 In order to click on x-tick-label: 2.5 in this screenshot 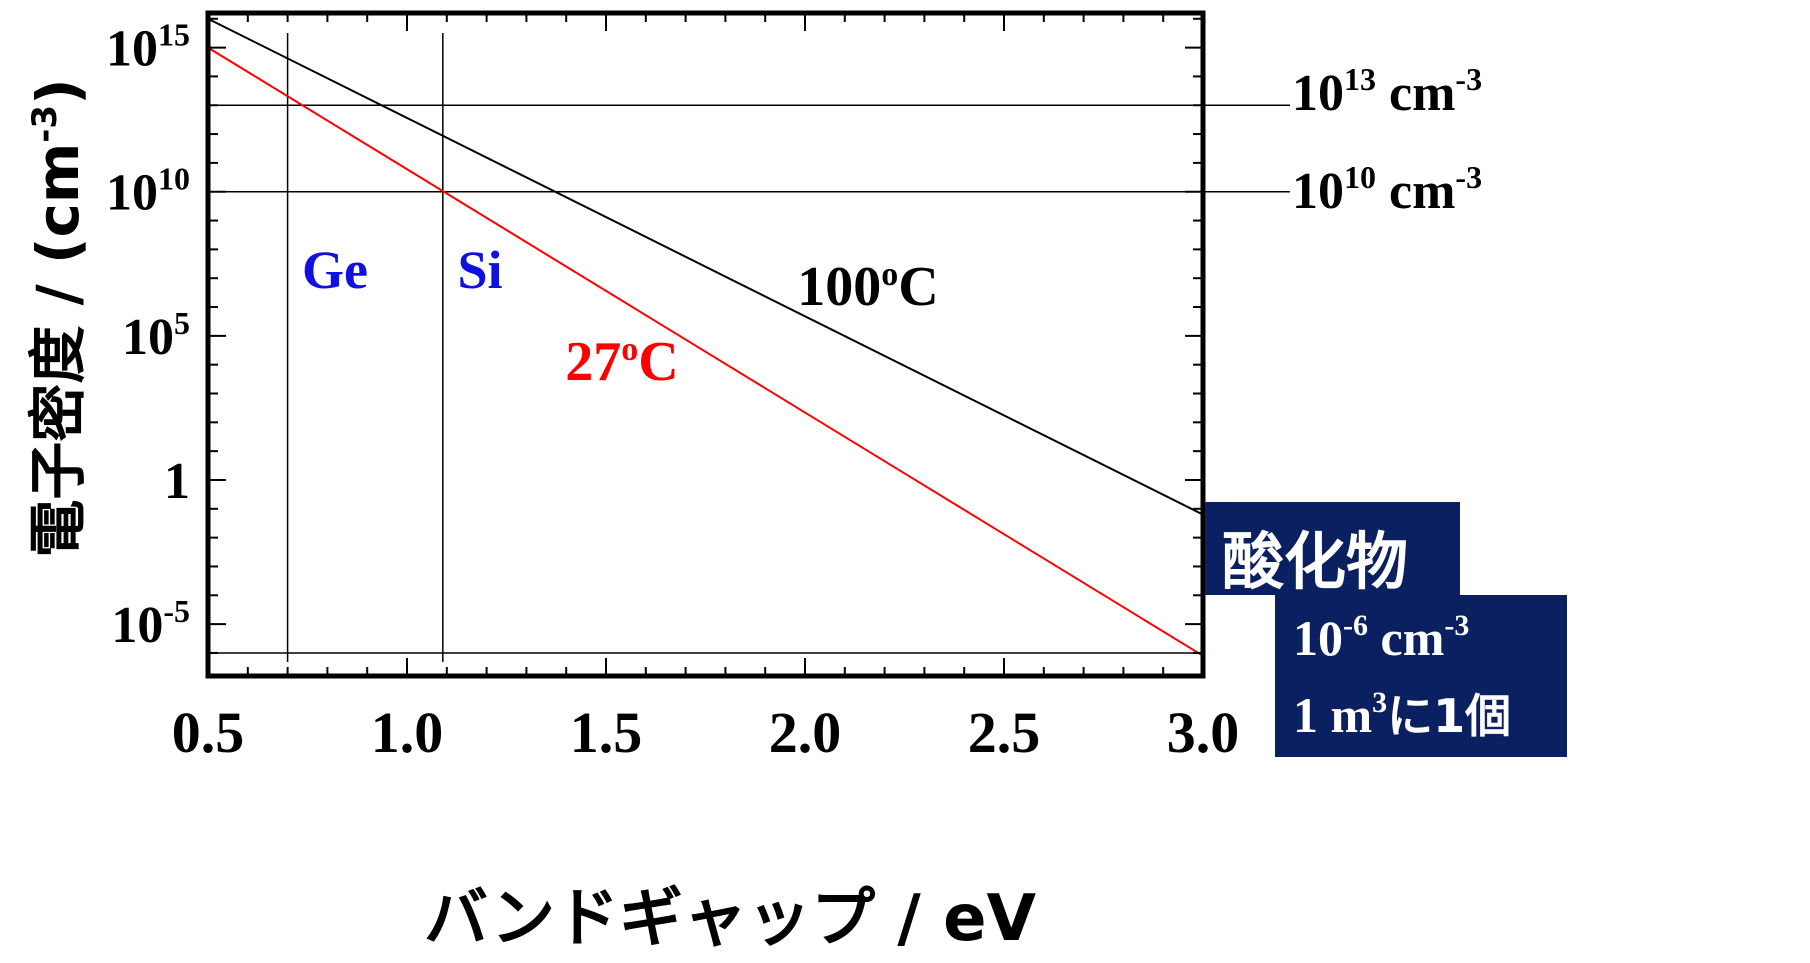, I will do `click(1004, 732)`.